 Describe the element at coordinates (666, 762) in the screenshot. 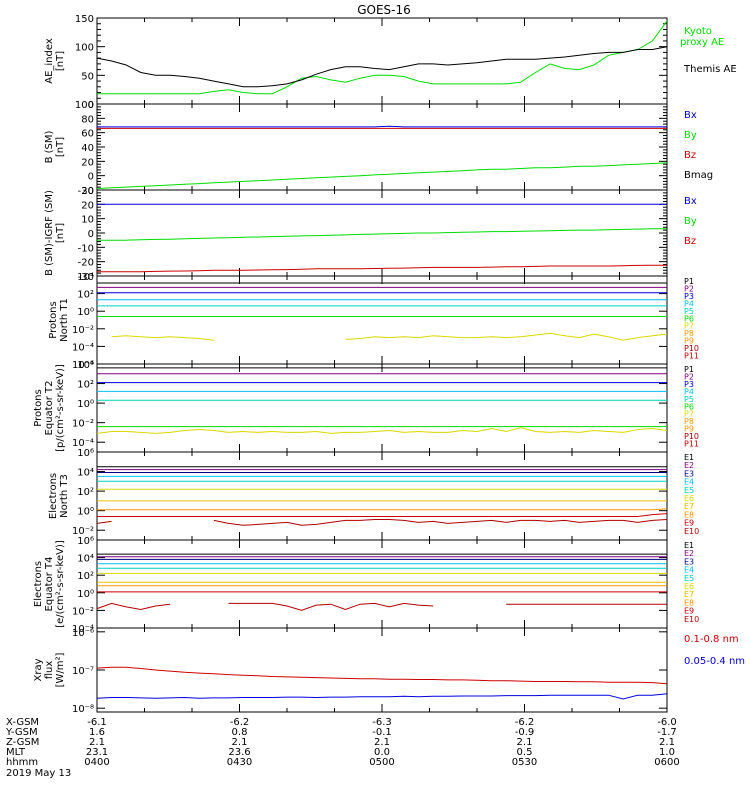

I see `x-tick-label: 0600` at that location.